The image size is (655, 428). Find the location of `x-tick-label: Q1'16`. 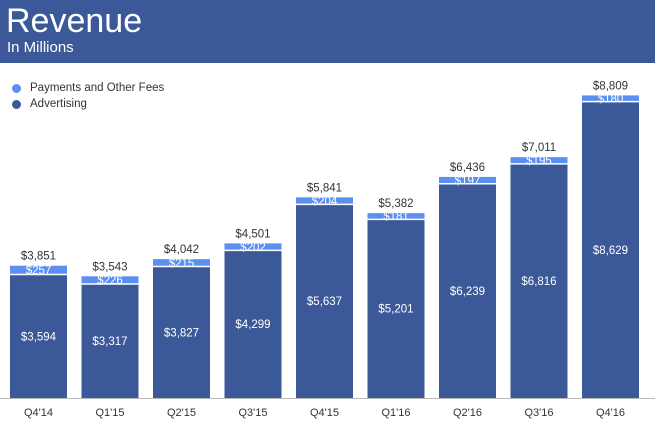

x-tick-label: Q1'16 is located at coordinates (395, 413).